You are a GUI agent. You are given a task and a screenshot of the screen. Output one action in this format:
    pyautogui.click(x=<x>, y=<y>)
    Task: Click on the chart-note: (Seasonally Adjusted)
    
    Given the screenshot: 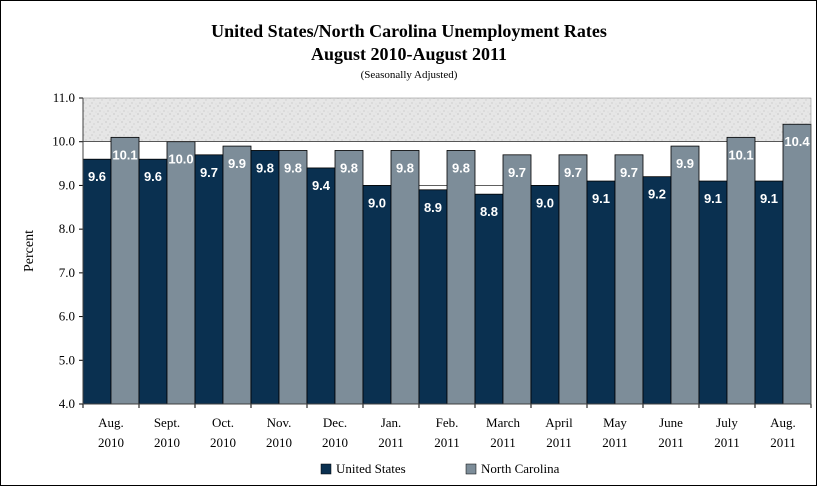 What is the action you would take?
    pyautogui.click(x=409, y=75)
    